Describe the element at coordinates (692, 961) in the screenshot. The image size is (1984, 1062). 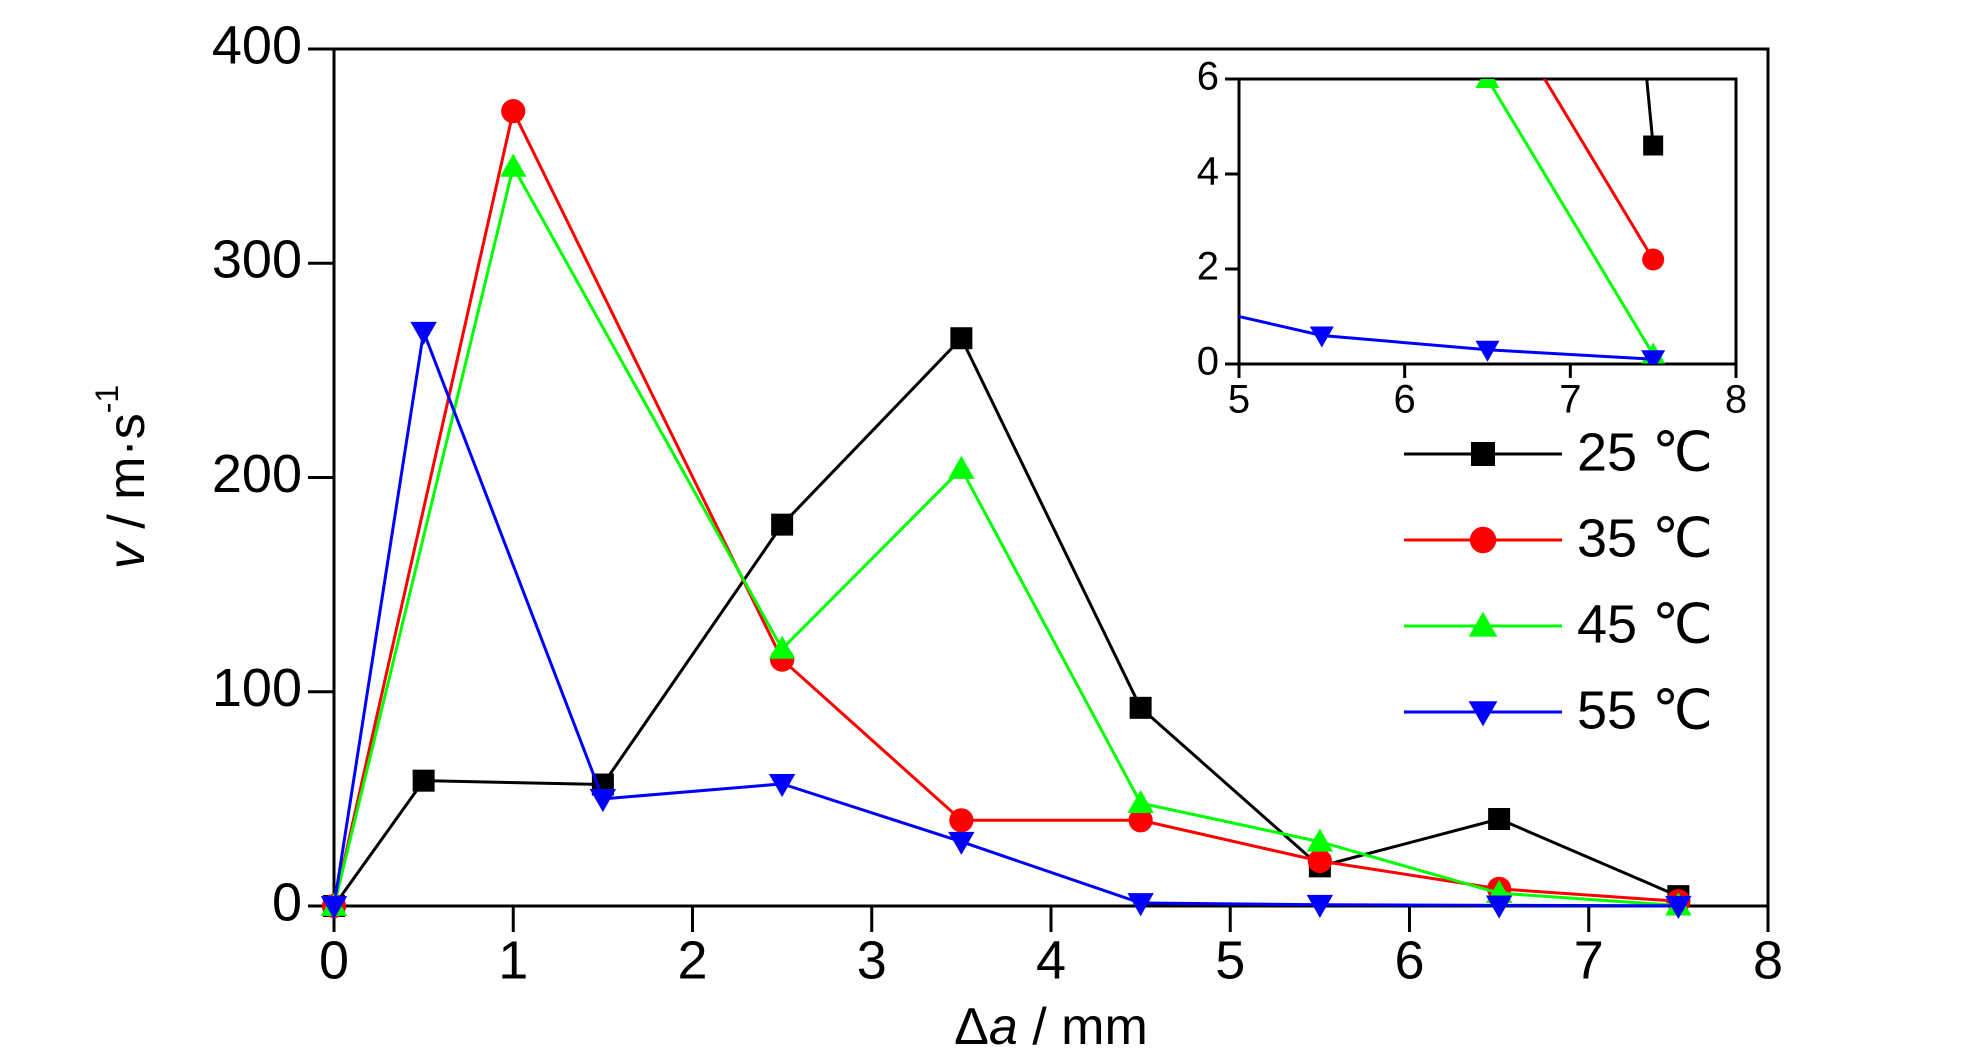
I see `x-tick-label: 2` at that location.